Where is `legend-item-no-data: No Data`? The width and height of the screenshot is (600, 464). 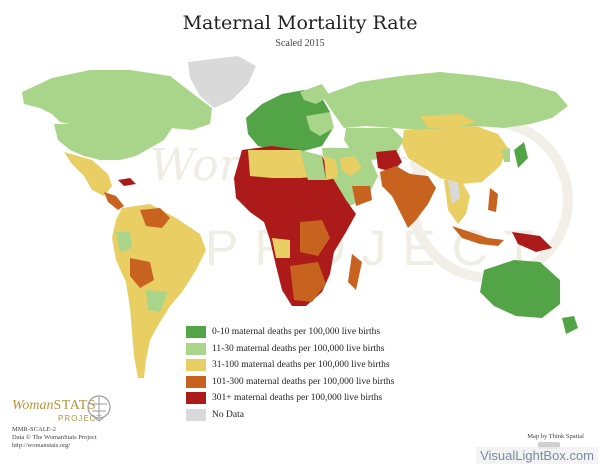 legend-item-no-data: No Data is located at coordinates (290, 415).